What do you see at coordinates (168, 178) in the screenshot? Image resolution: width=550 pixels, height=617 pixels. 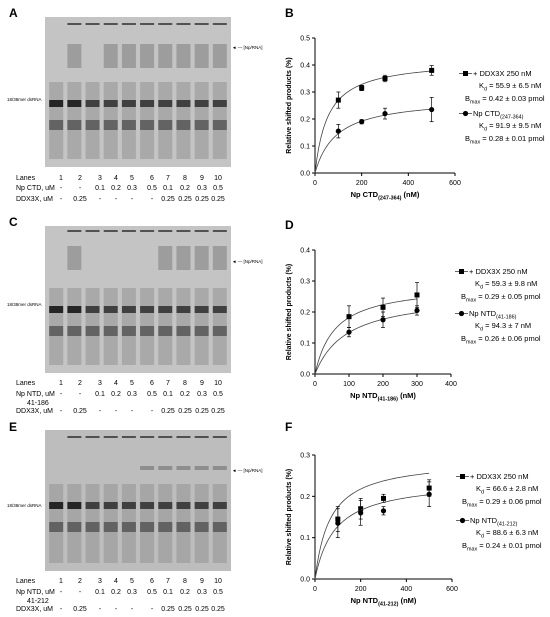 I see `lane-cell: 7` at bounding box center [168, 178].